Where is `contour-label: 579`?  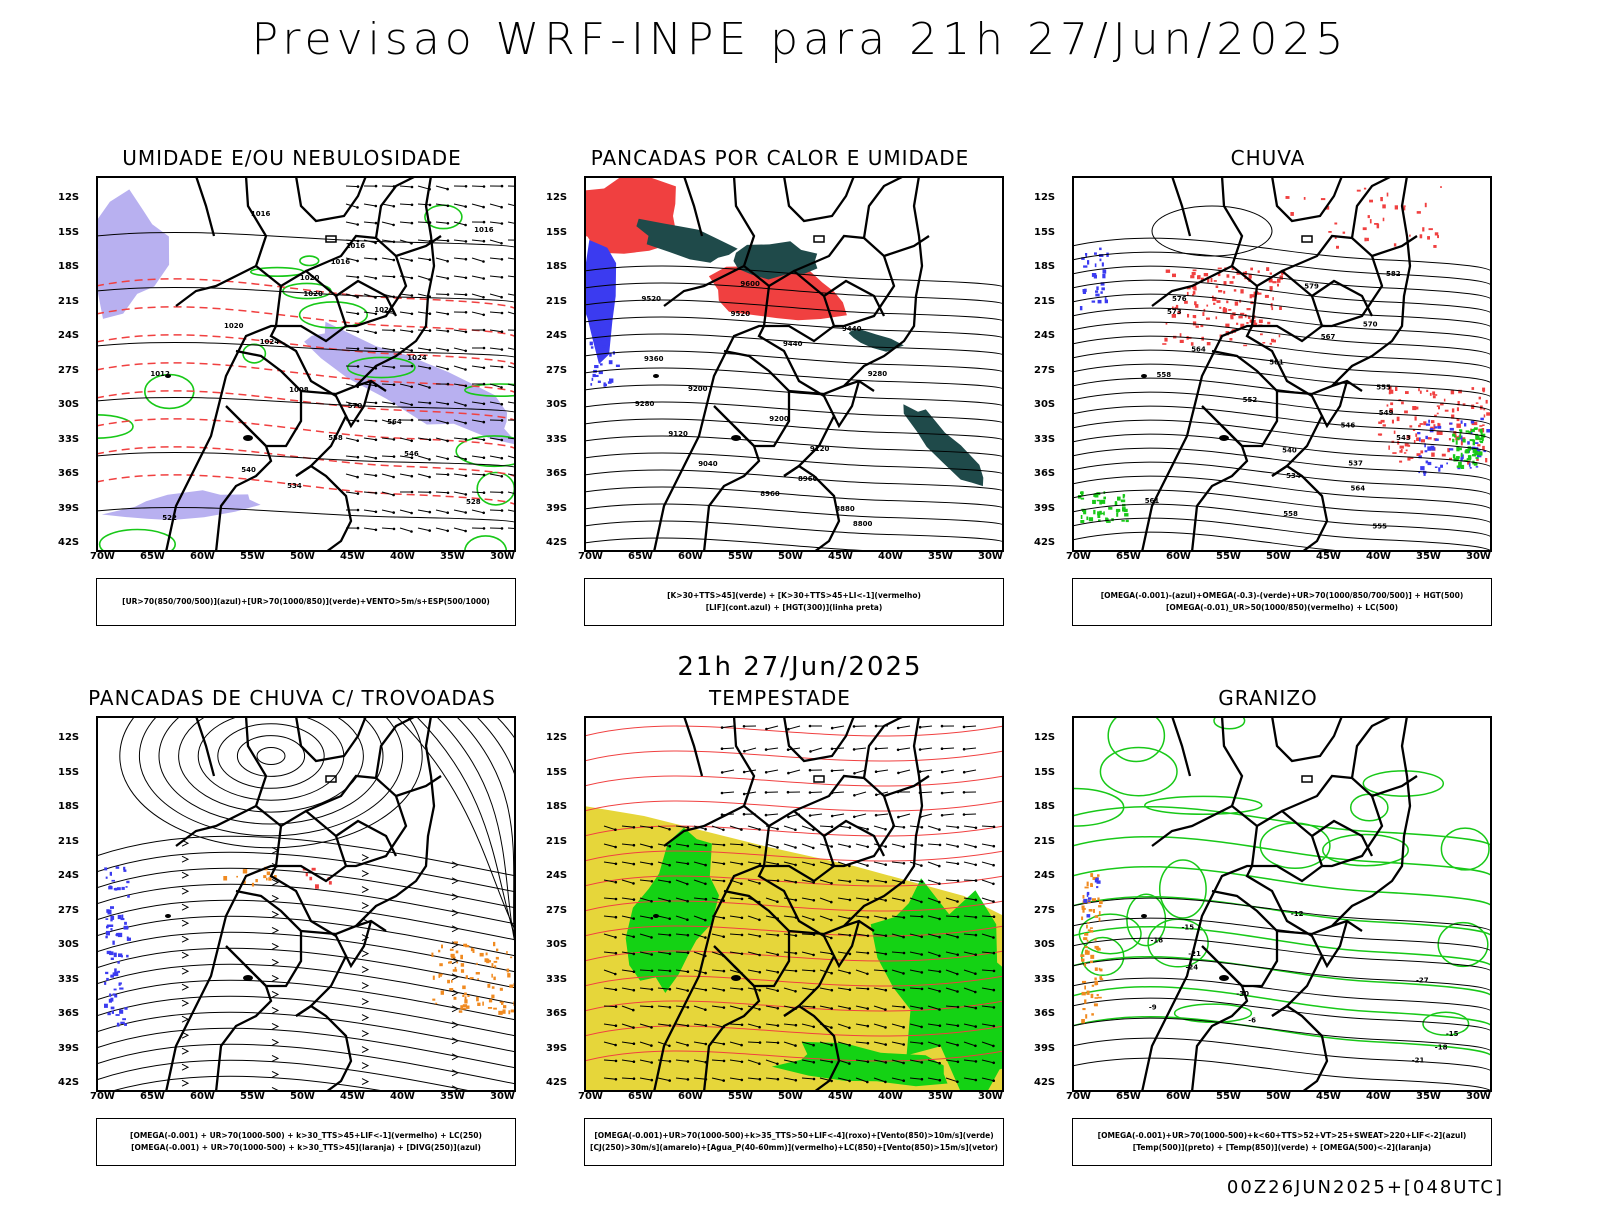 contour-label: 579 is located at coordinates (1311, 287).